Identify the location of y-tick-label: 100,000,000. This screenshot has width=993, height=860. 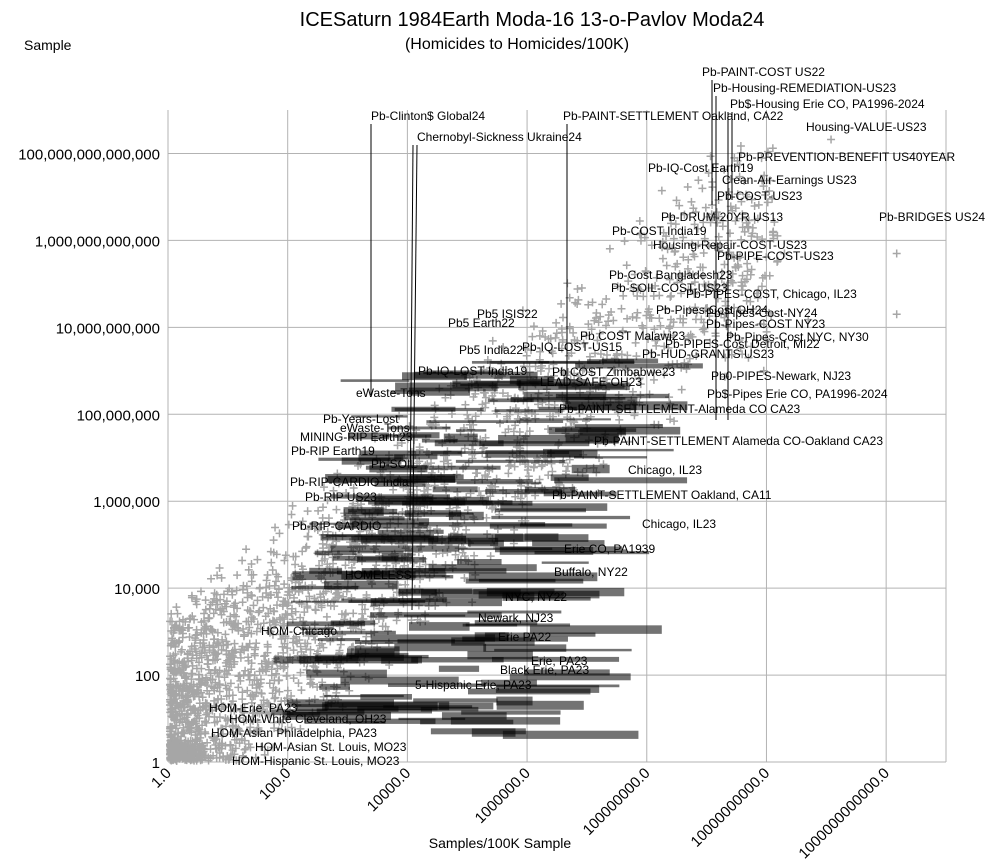
(118, 415).